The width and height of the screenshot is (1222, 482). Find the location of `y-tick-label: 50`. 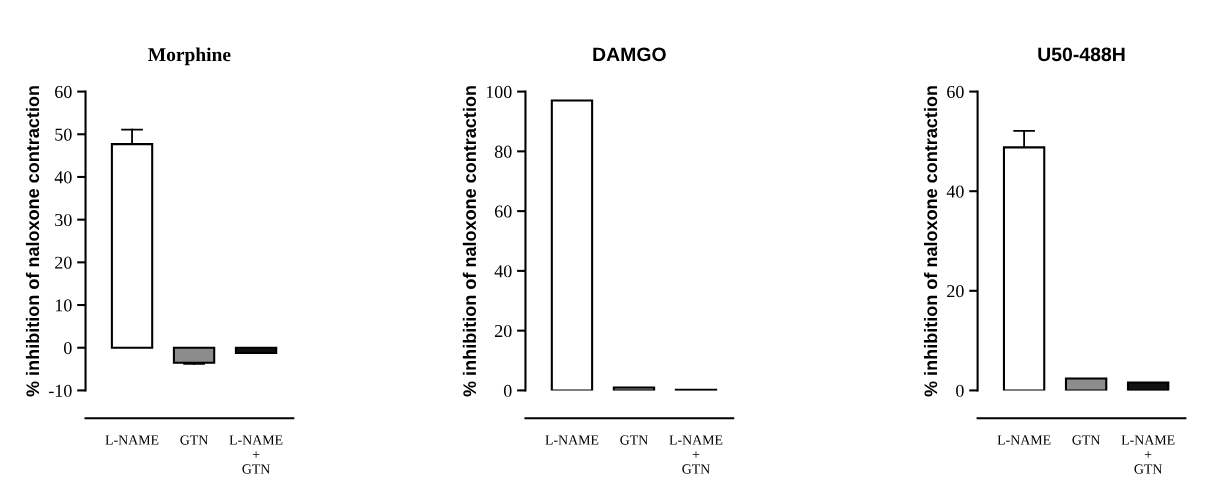

y-tick-label: 50 is located at coordinates (63, 134).